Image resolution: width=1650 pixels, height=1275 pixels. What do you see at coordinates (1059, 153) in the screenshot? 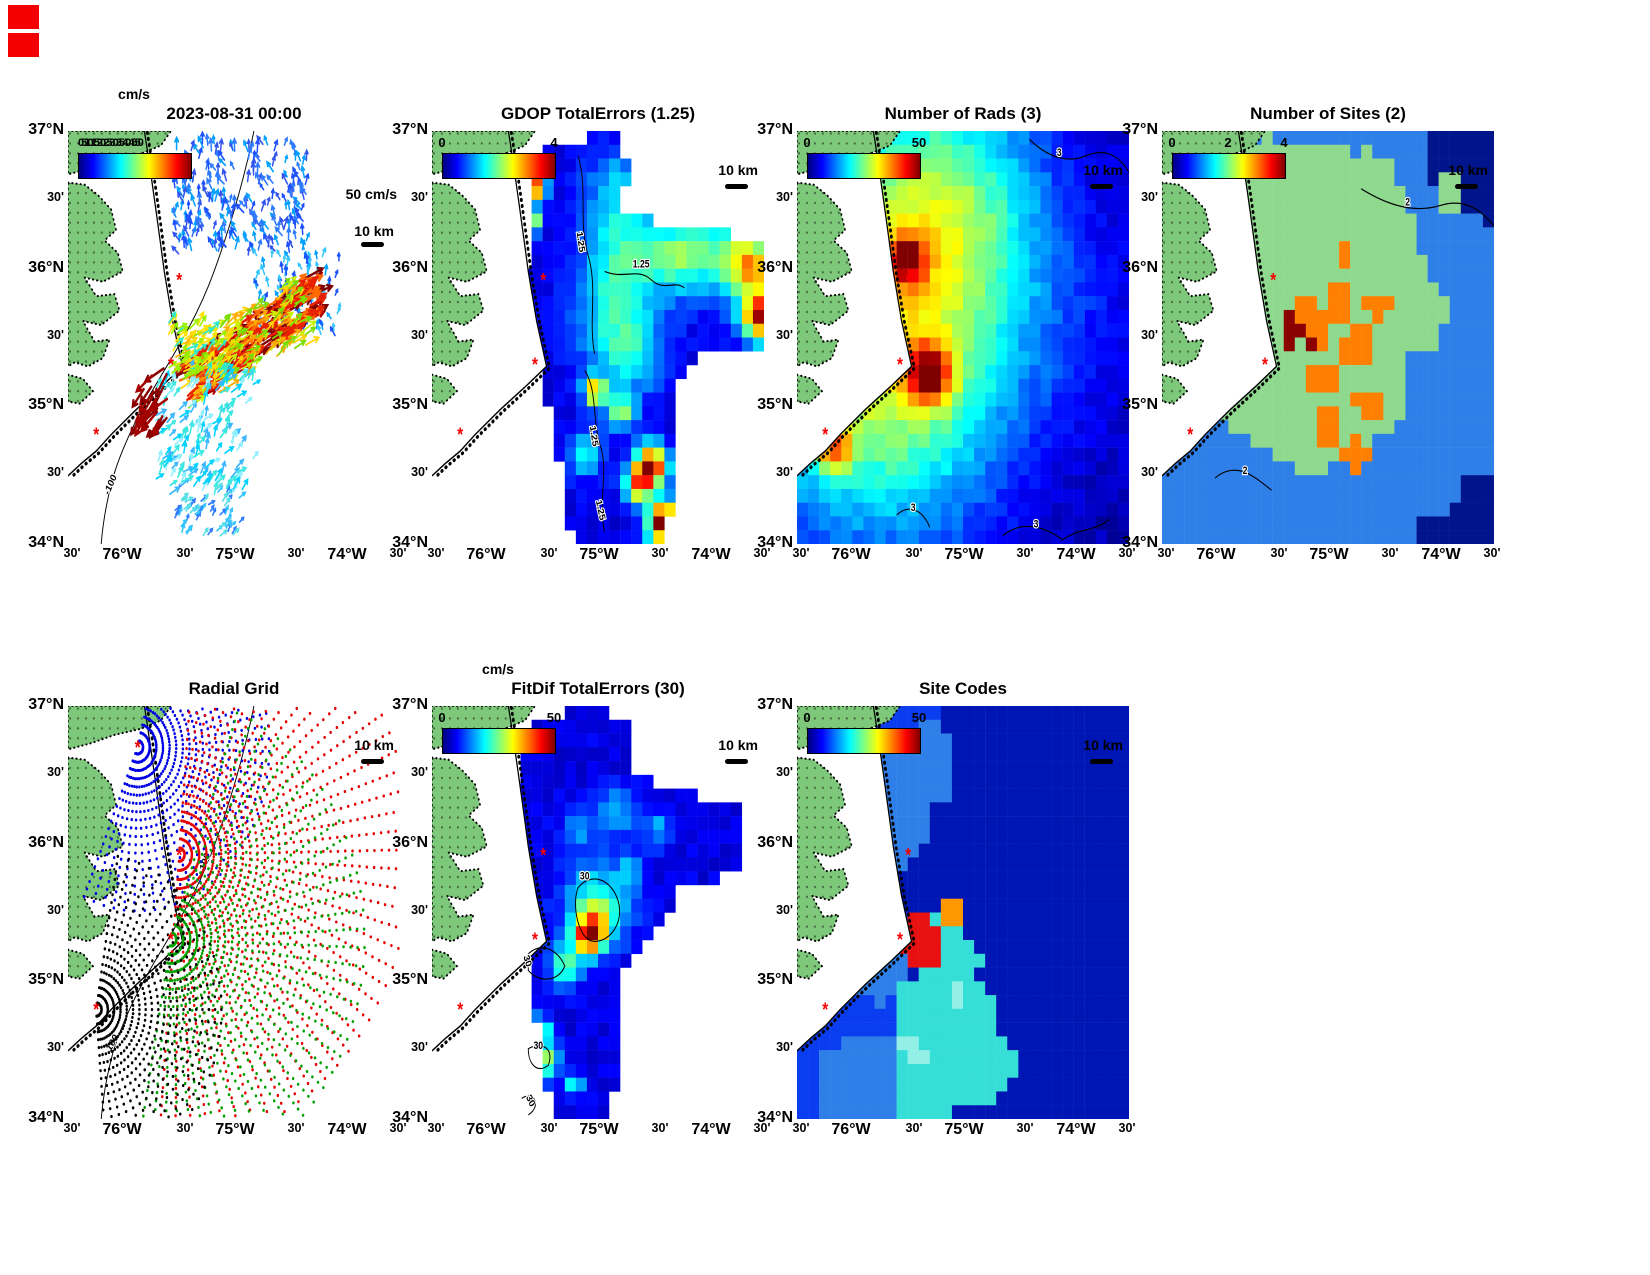
I see `contour-label: 3` at bounding box center [1059, 153].